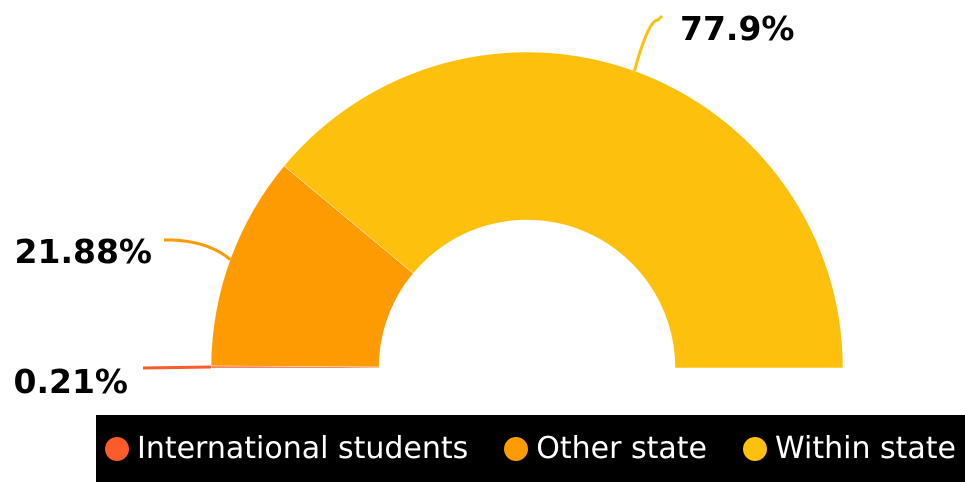 The width and height of the screenshot is (965, 482). Describe the element at coordinates (755, 448) in the screenshot. I see `legend-swatch-within-state` at that location.